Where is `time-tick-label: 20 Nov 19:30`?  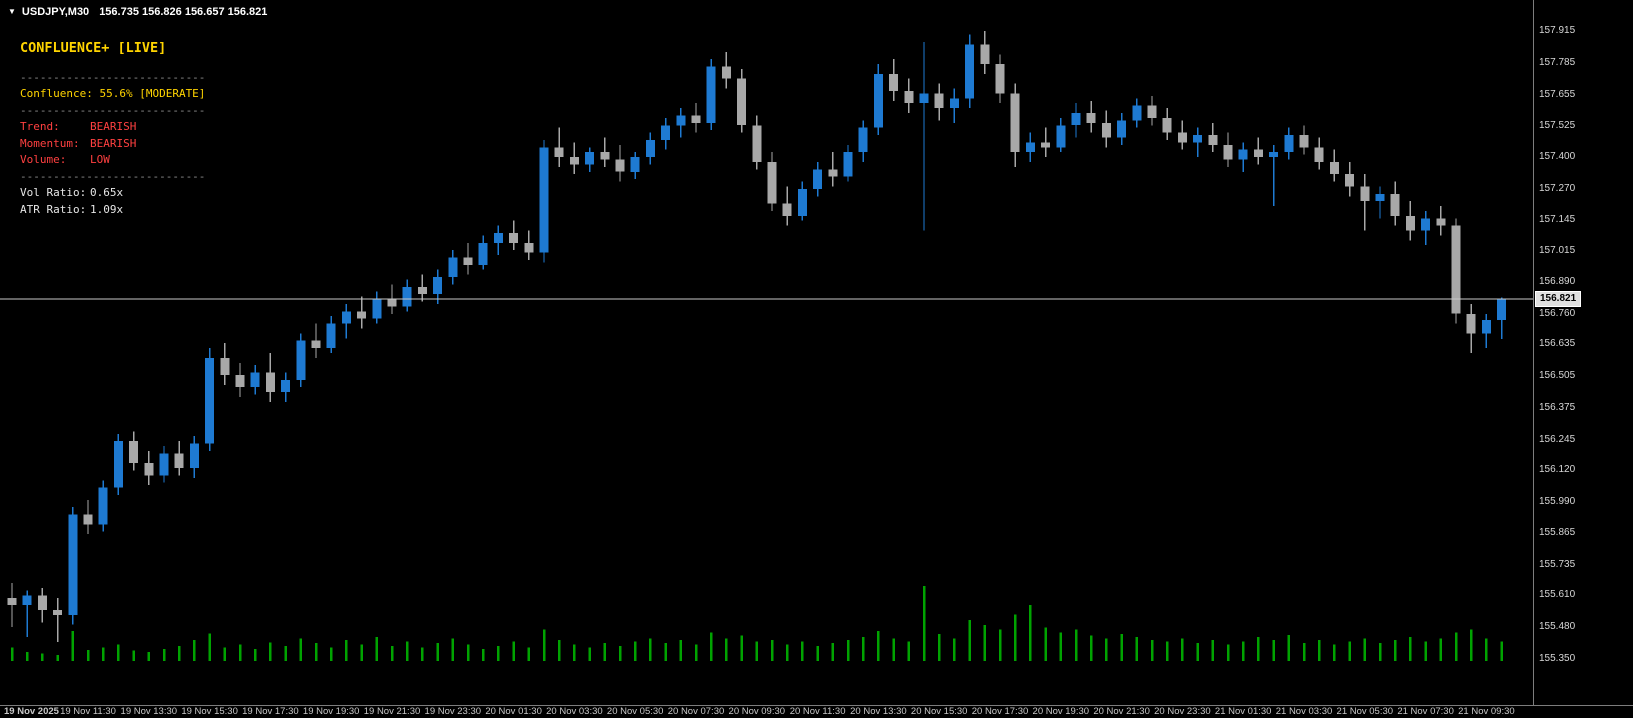
time-tick-label: 20 Nov 19:30 is located at coordinates (1061, 711).